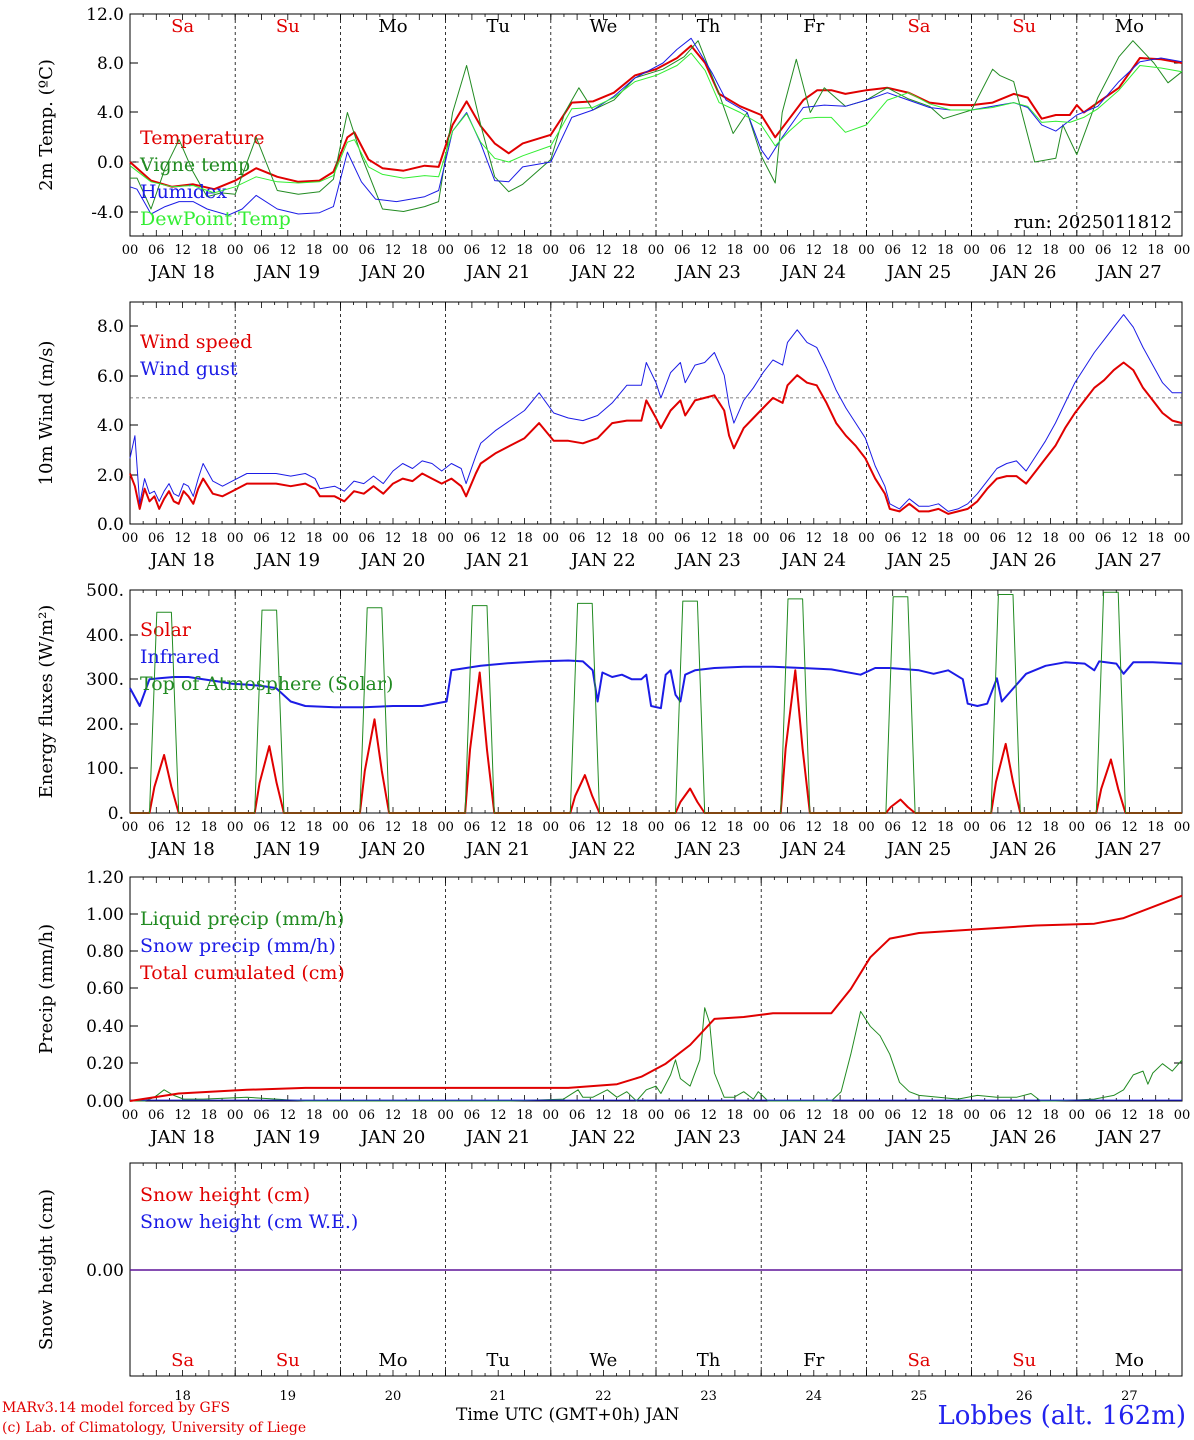 This screenshot has height=1440, width=1194. I want to click on legend-liquid-precip-mm-h-: Liquid precip (mm/h), so click(242, 919).